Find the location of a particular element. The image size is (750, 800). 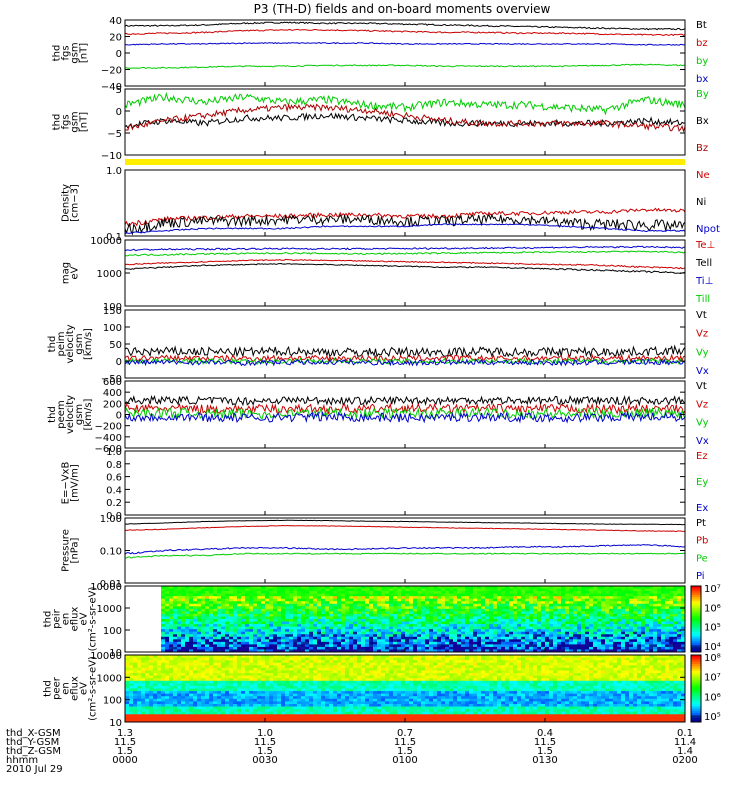

series-Ti⊥ is located at coordinates (405, 248).